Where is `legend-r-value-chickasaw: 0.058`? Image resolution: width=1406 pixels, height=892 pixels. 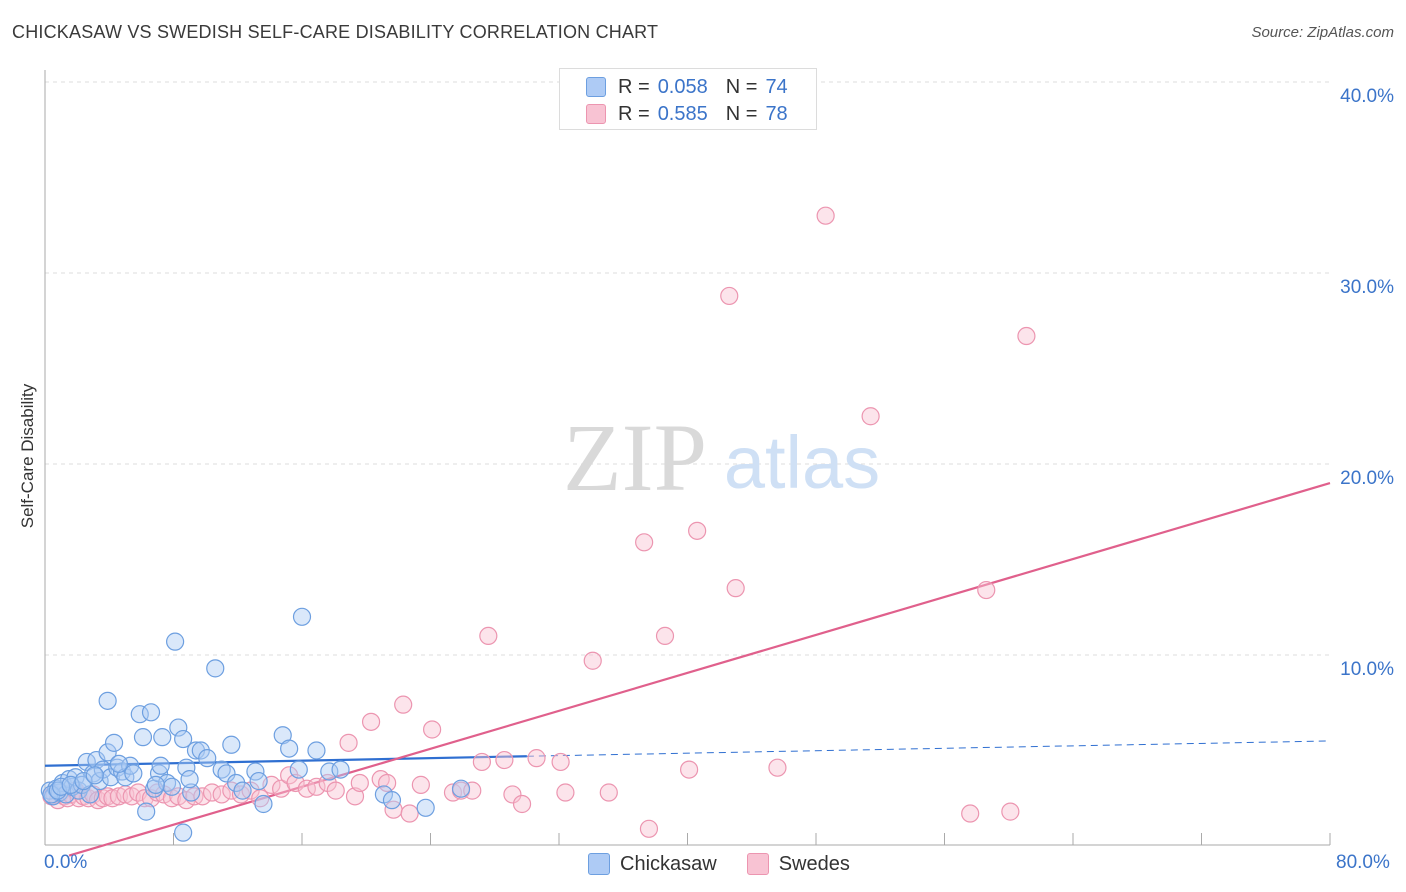
legend-r-value-chickasaw: 0.058 is located at coordinates (682, 86).